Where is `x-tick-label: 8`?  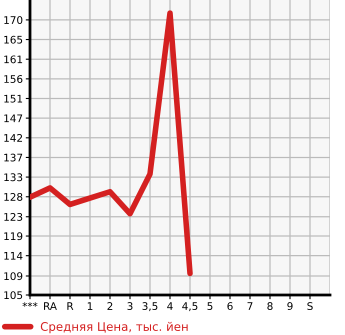
x-tick-label: 8 is located at coordinates (270, 306).